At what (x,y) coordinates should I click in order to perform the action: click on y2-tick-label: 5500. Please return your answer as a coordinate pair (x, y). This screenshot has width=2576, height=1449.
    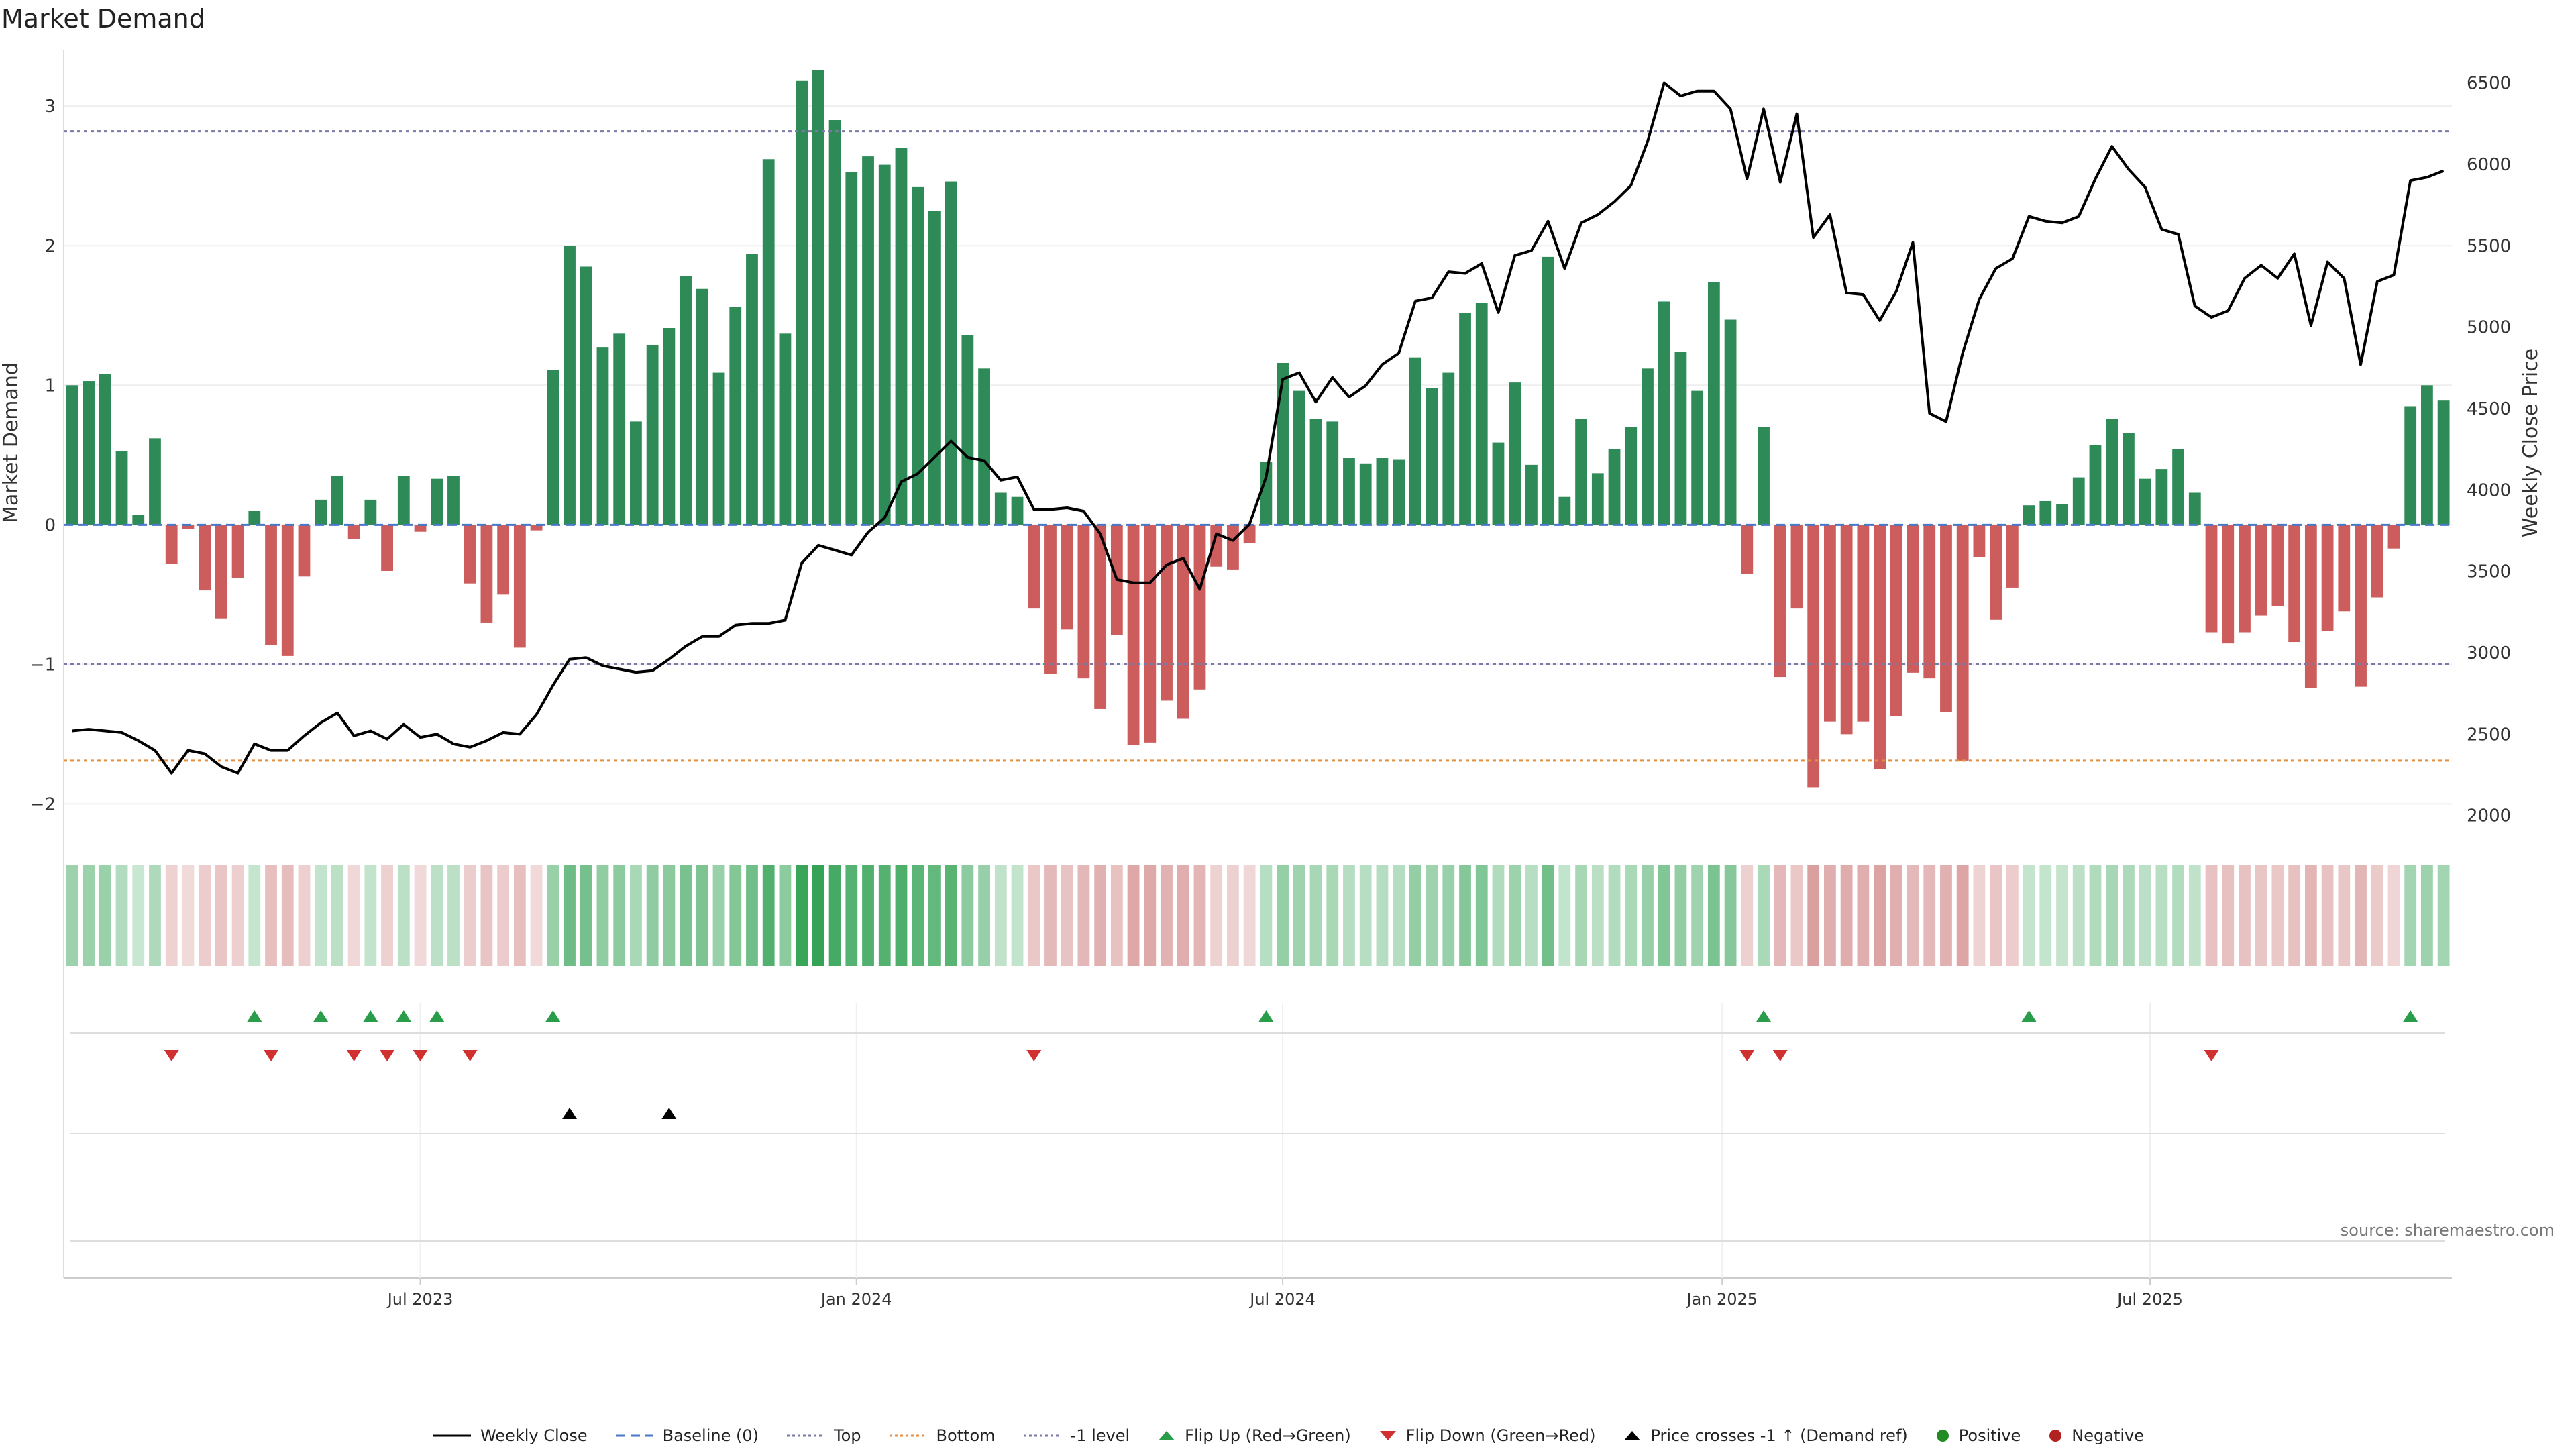
    Looking at the image, I should click on (2489, 246).